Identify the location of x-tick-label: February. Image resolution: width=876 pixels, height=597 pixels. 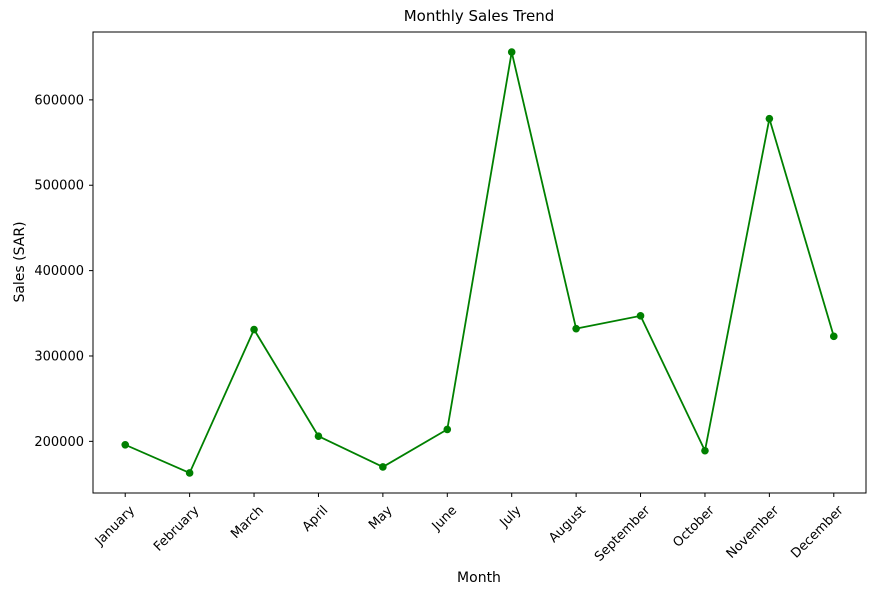
(177, 529).